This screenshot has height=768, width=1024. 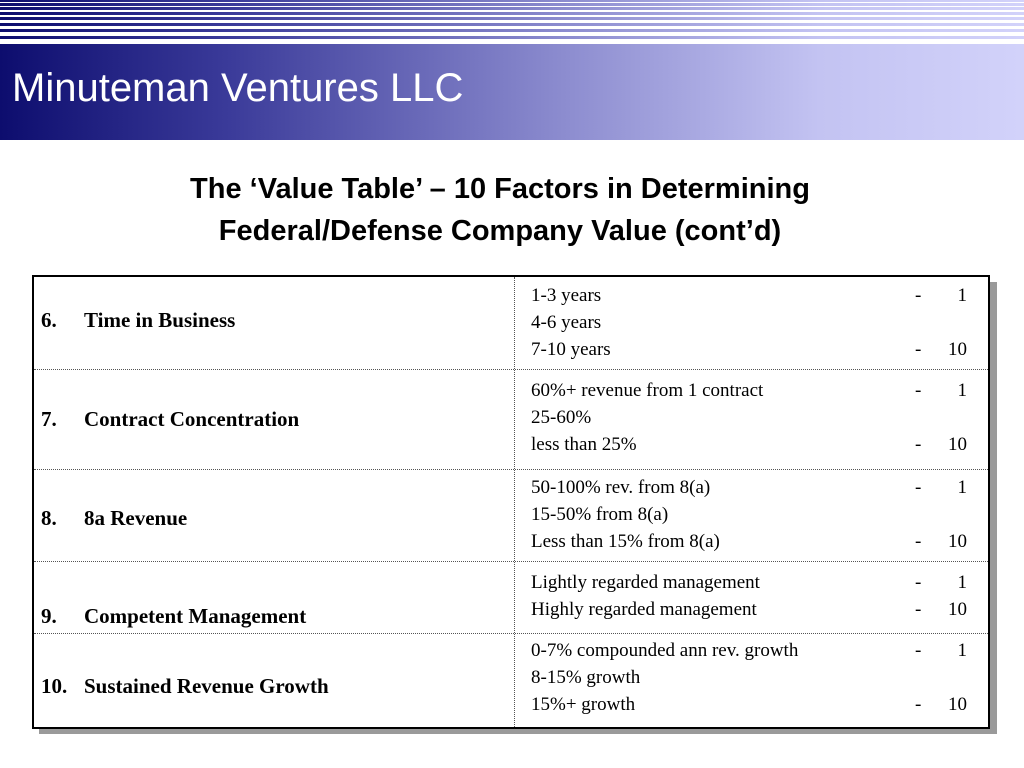 I want to click on criterion-line: Lightly regarded management - 1, so click(x=749, y=585).